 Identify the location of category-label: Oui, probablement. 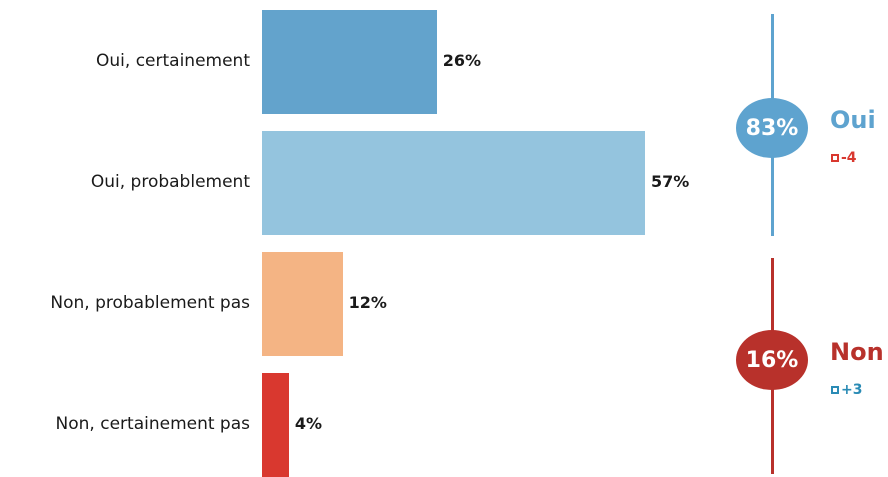
(170, 182).